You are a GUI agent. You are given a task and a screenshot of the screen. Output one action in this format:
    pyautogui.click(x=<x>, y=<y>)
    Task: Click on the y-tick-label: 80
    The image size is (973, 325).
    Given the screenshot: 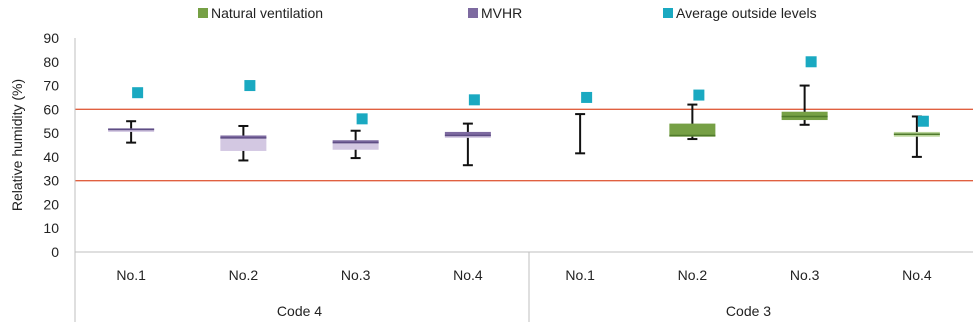 What is the action you would take?
    pyautogui.click(x=51, y=62)
    